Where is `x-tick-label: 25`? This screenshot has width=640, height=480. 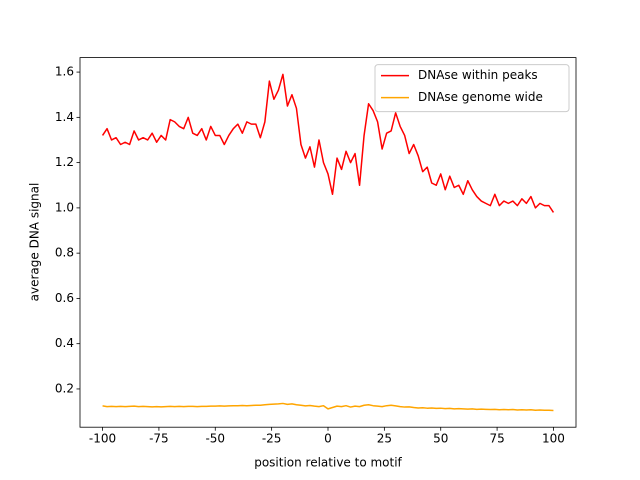 x-tick-label: 25 is located at coordinates (384, 439).